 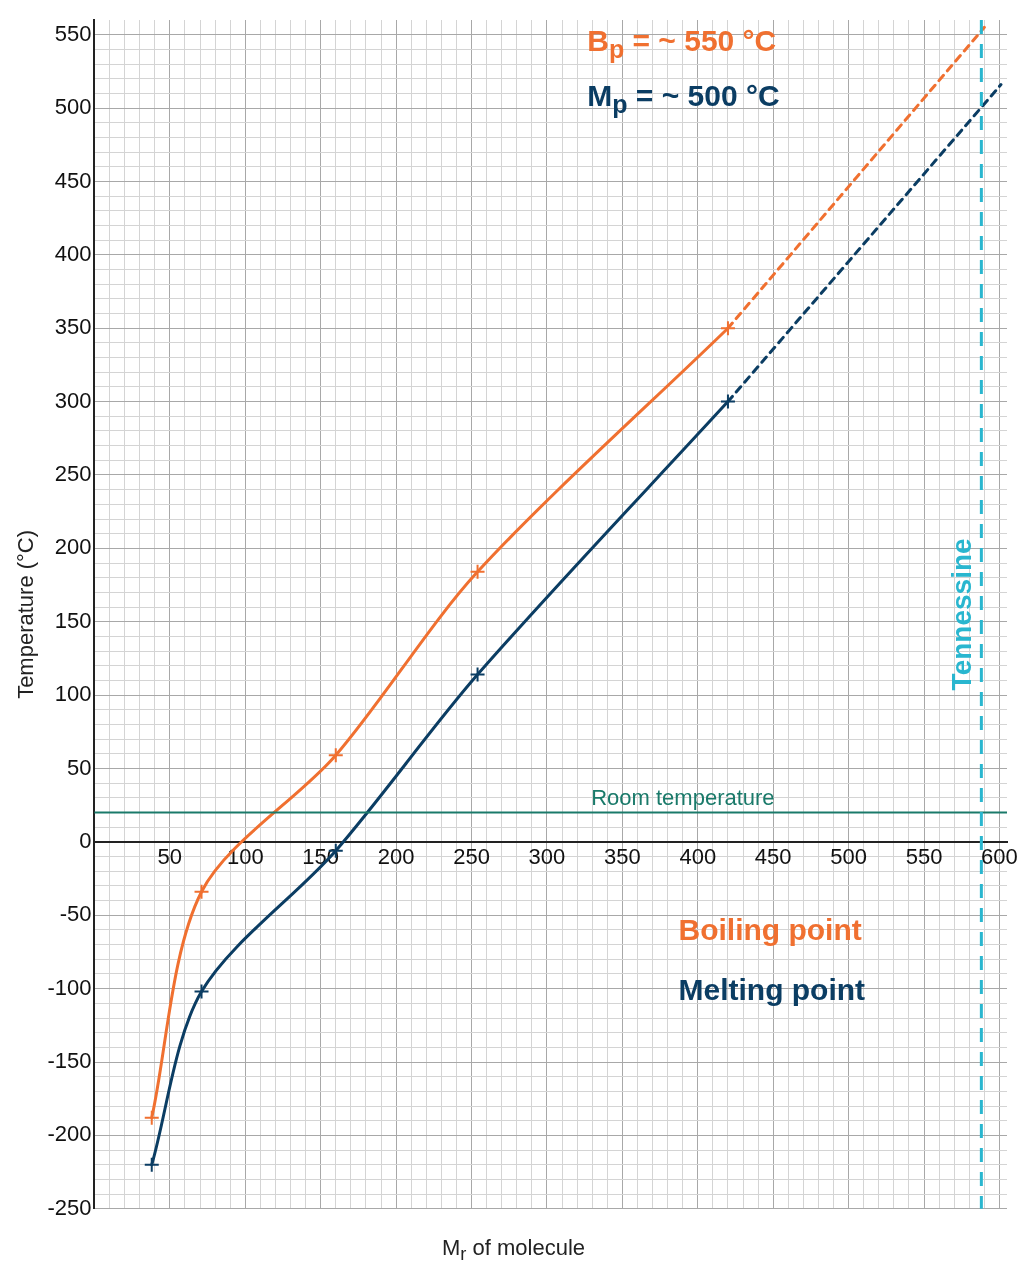 What do you see at coordinates (73, 107) in the screenshot?
I see `y-tick-label: 500` at bounding box center [73, 107].